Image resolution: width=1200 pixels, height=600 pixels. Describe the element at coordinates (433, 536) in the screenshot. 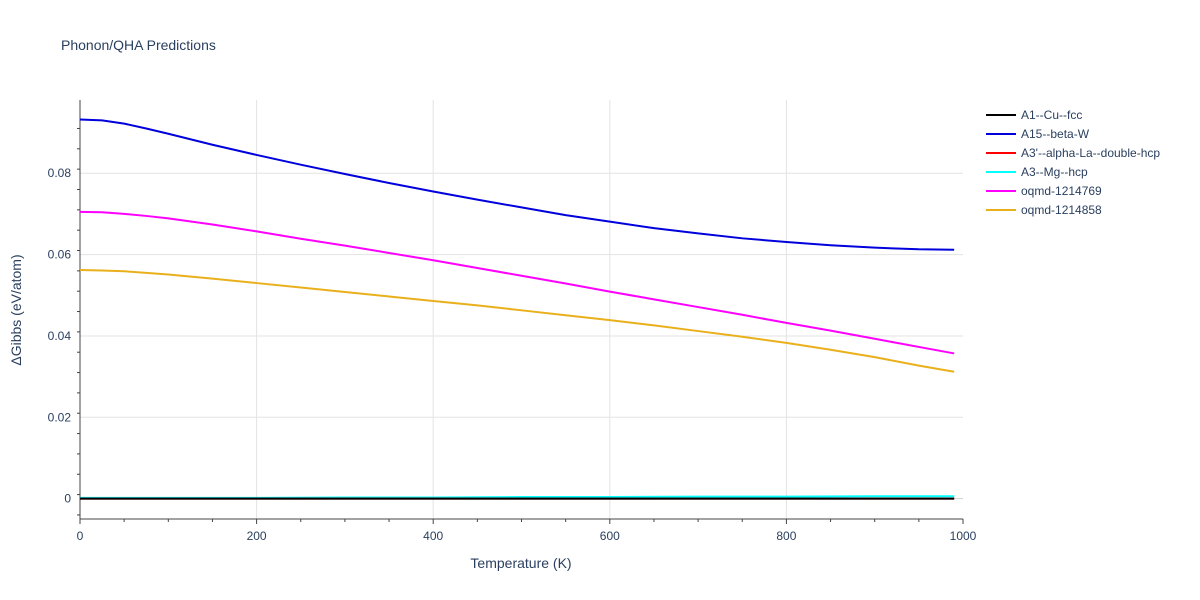

I see `x-tick-label: 400` at that location.